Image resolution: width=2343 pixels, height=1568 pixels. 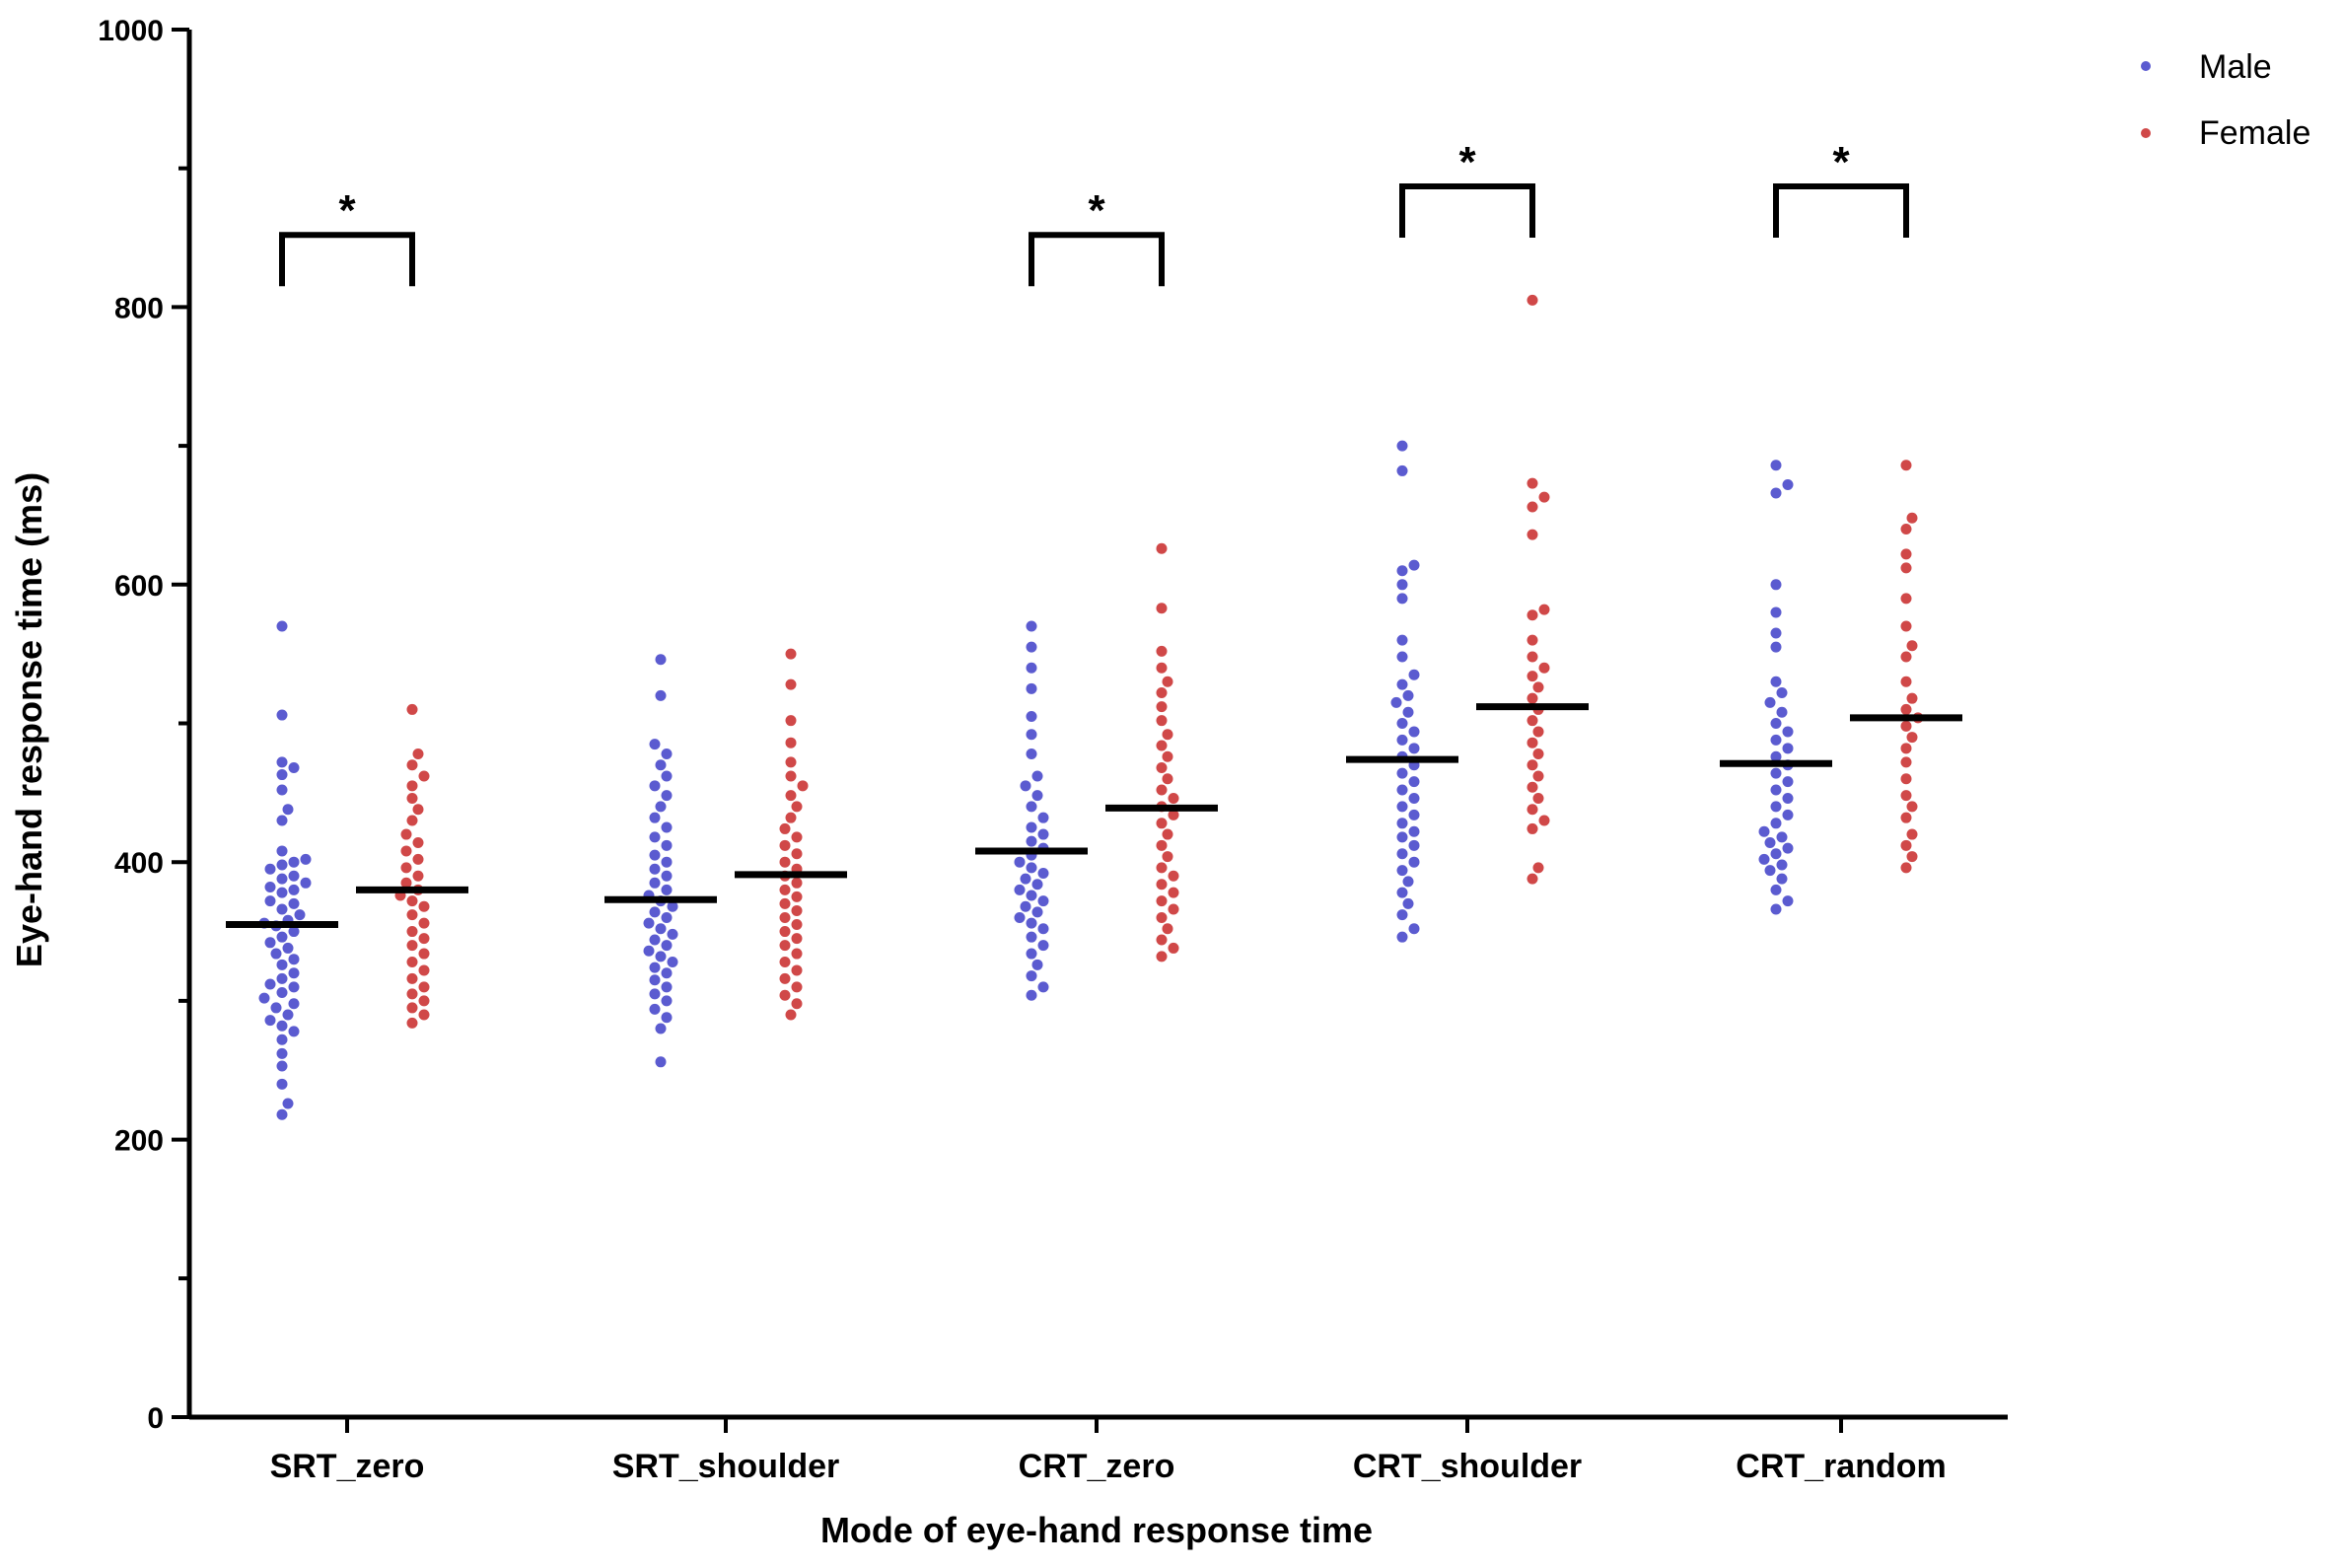 I want to click on significance-star: *, so click(x=347, y=210).